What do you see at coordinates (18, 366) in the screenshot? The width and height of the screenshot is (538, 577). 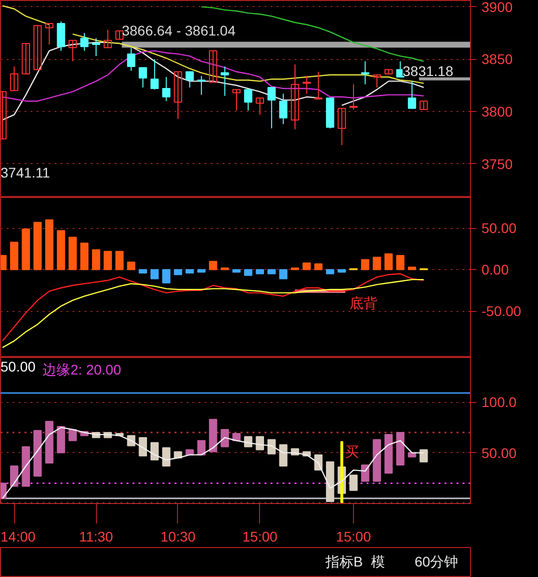 I see `annotation: 50.00` at bounding box center [18, 366].